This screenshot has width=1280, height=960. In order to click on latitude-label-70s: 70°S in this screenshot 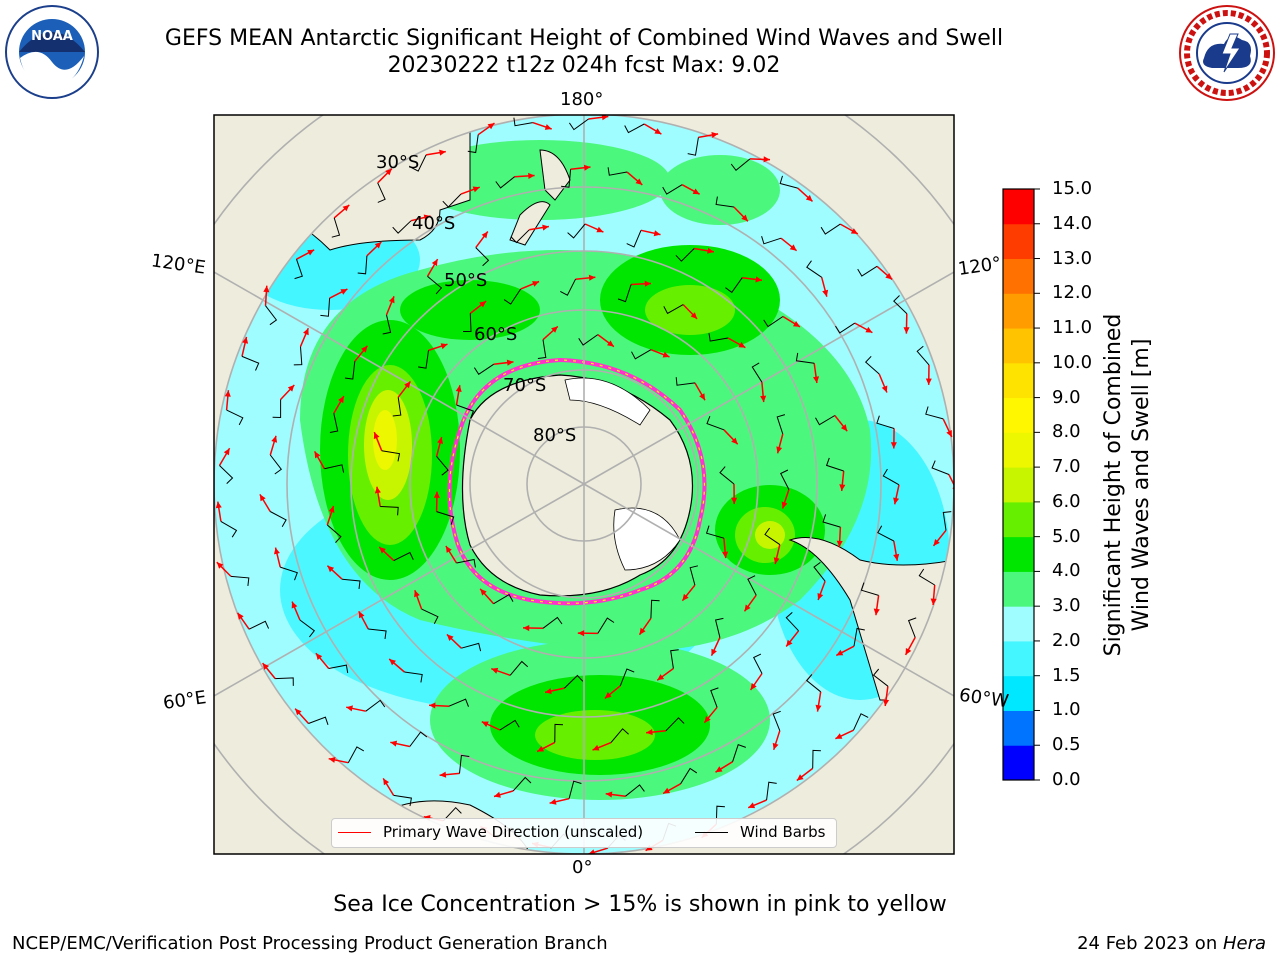, I will do `click(525, 385)`.